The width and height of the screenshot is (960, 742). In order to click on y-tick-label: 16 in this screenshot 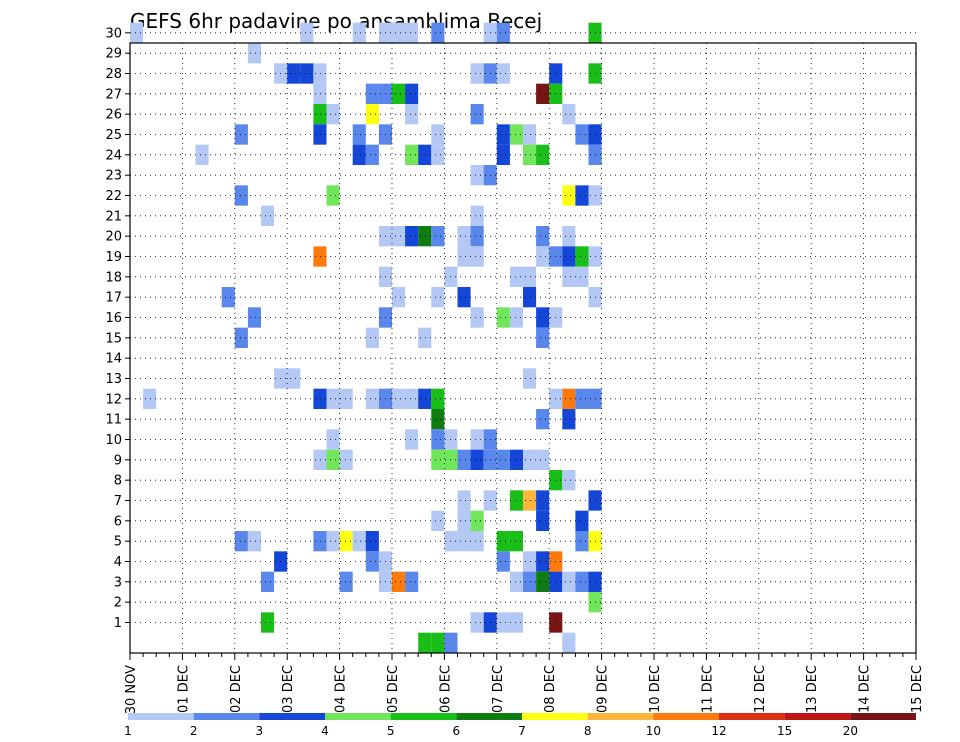, I will do `click(113, 318)`.